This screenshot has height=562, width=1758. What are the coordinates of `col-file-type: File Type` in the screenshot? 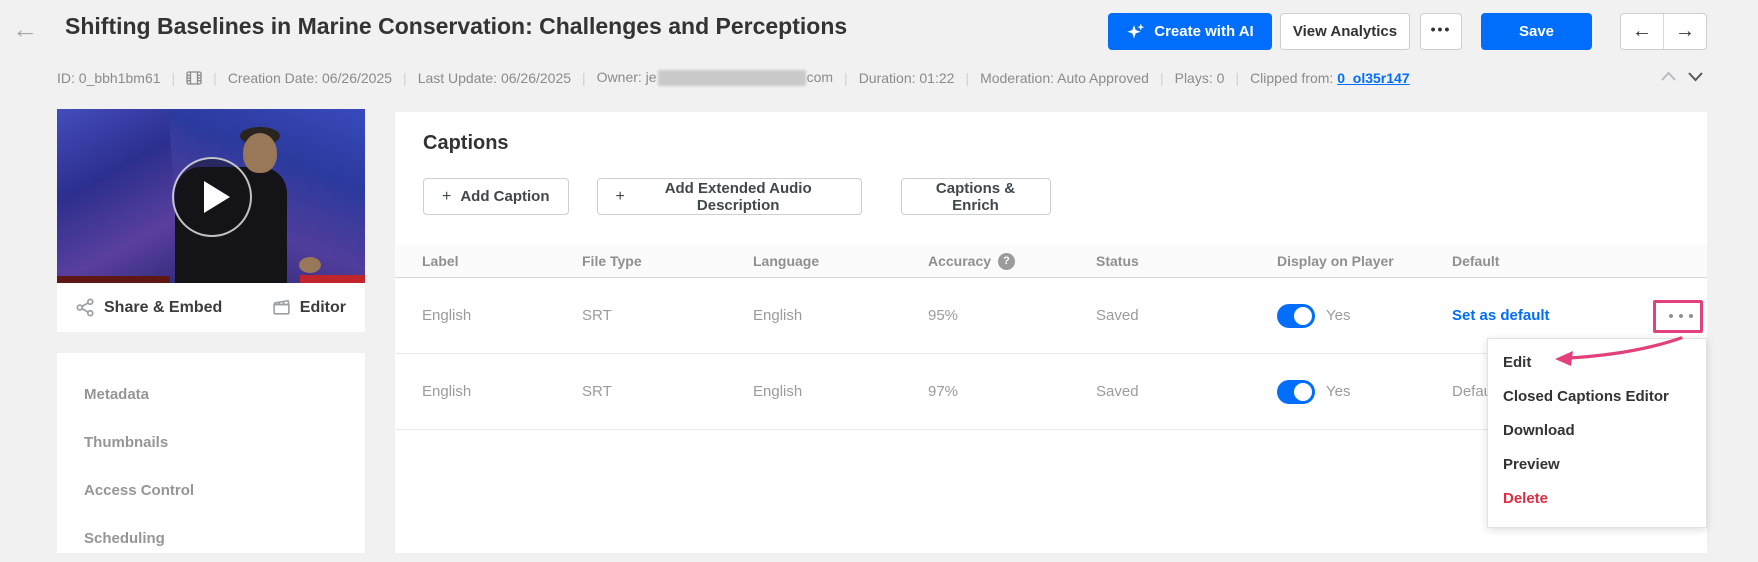 It's located at (612, 261).